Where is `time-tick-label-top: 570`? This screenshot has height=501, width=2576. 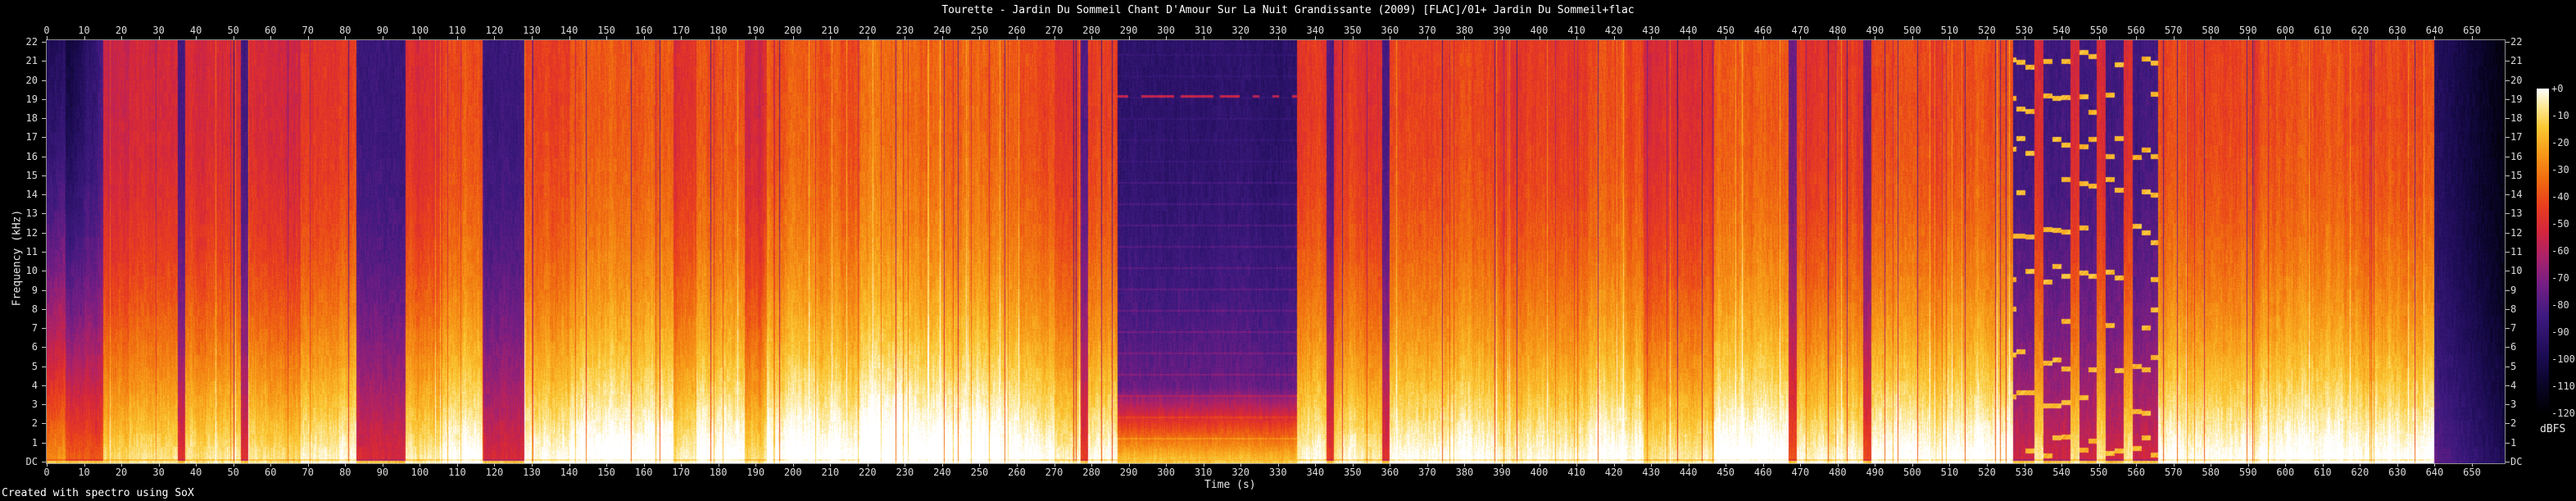 time-tick-label-top: 570 is located at coordinates (2173, 30).